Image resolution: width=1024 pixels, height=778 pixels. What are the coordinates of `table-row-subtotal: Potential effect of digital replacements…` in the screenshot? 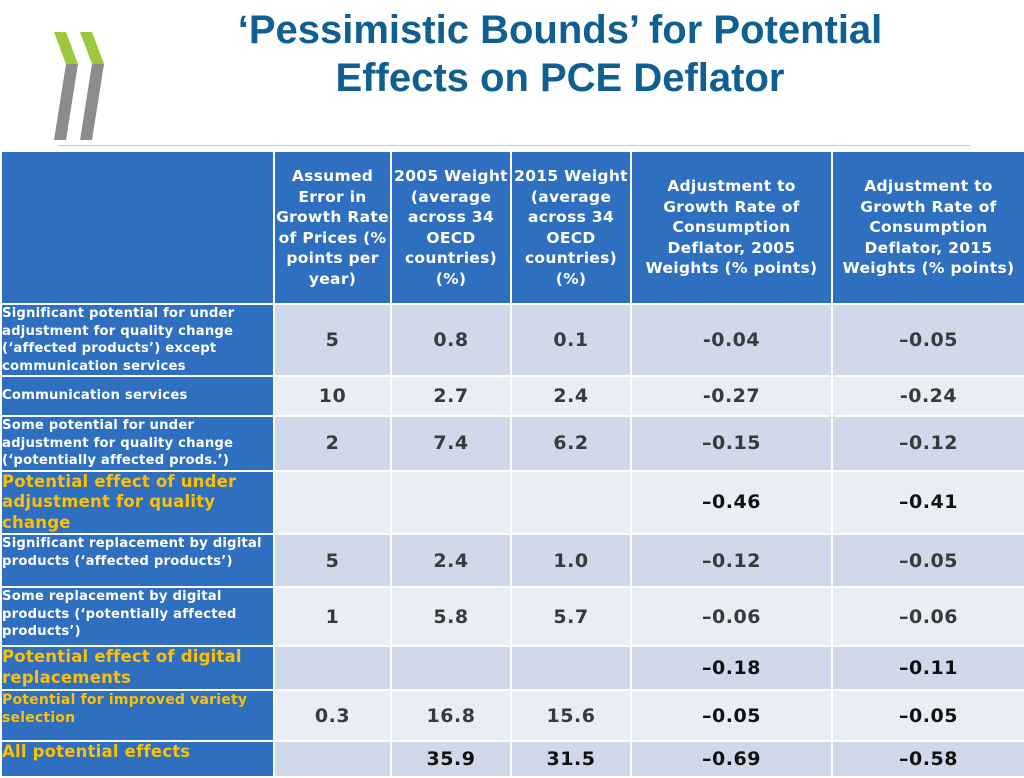 It's located at (512, 668).